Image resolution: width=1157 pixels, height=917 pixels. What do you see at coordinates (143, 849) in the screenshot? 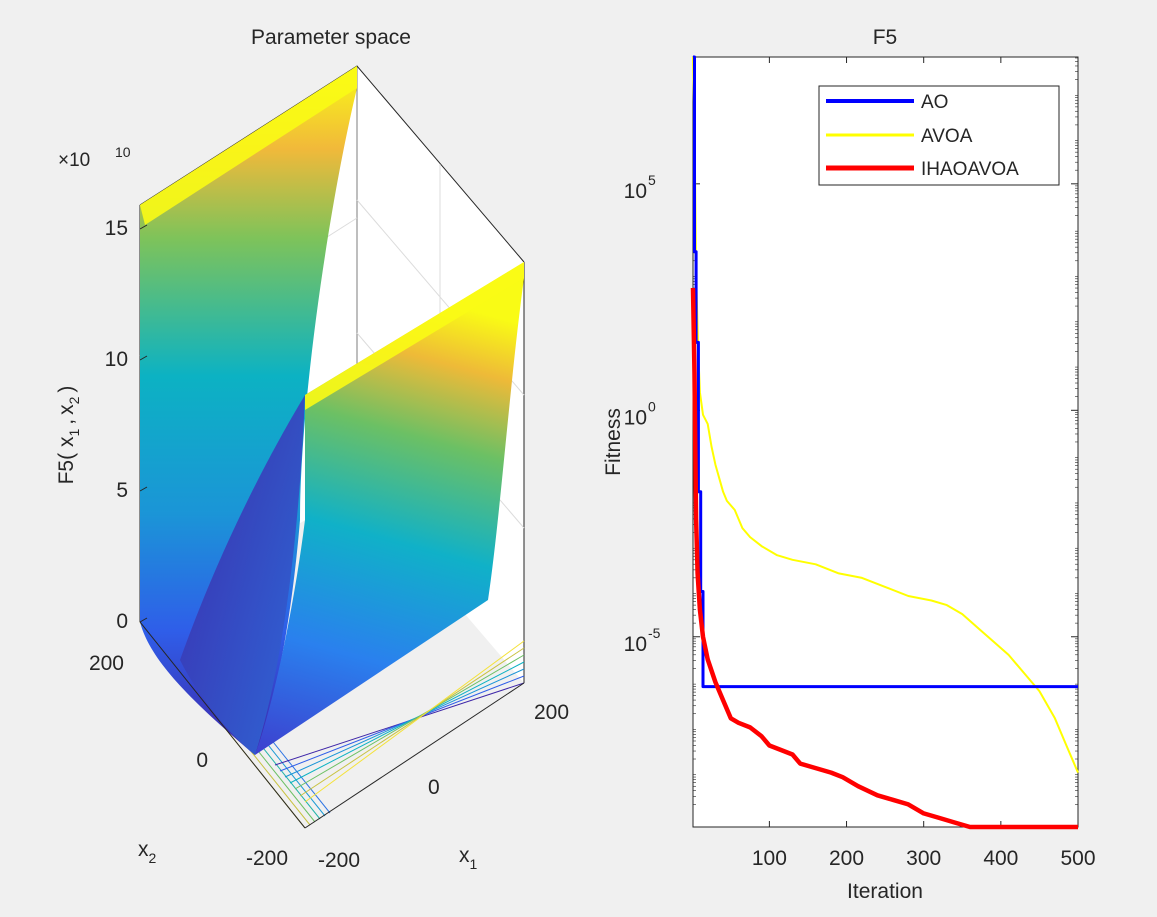
I see `x2-label-main: x` at bounding box center [143, 849].